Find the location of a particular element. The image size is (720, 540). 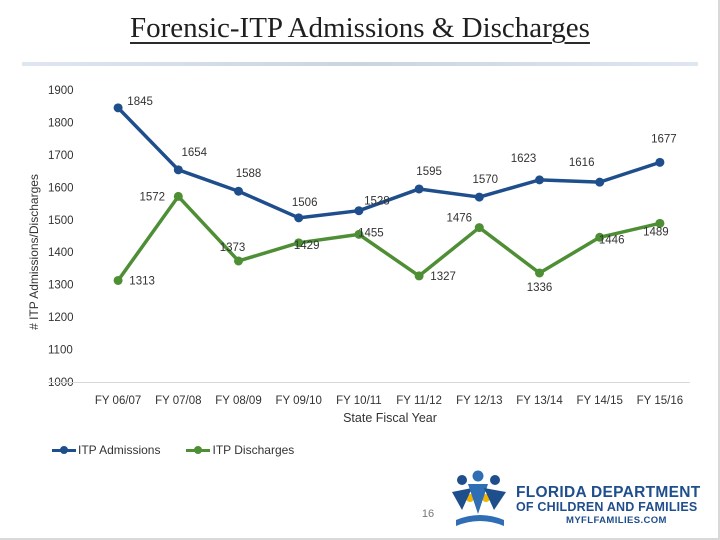

x-axis-title: State Fiscal Year is located at coordinates (390, 418).